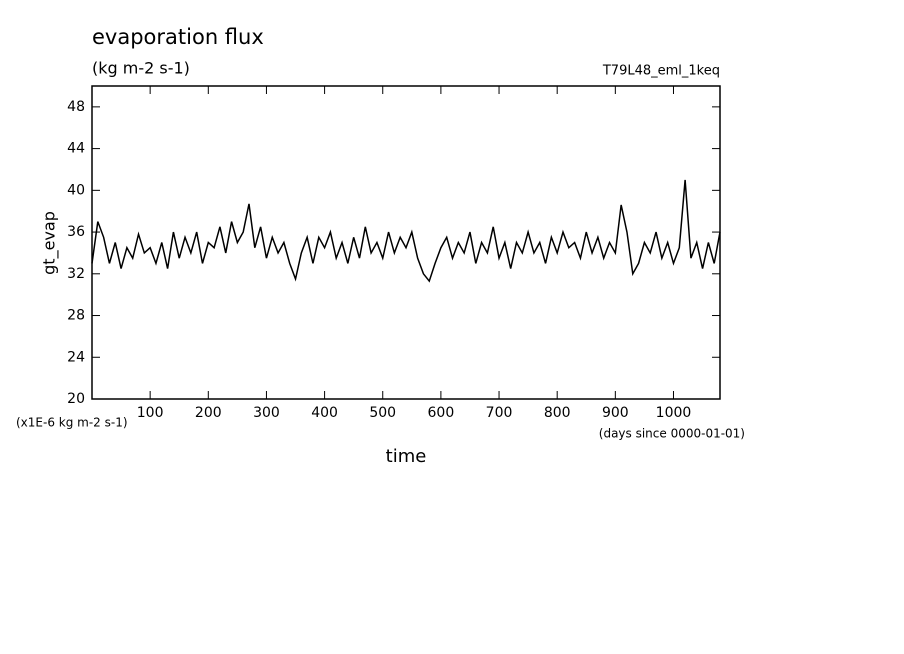  What do you see at coordinates (76, 274) in the screenshot?
I see `y-tick-label: 32` at bounding box center [76, 274].